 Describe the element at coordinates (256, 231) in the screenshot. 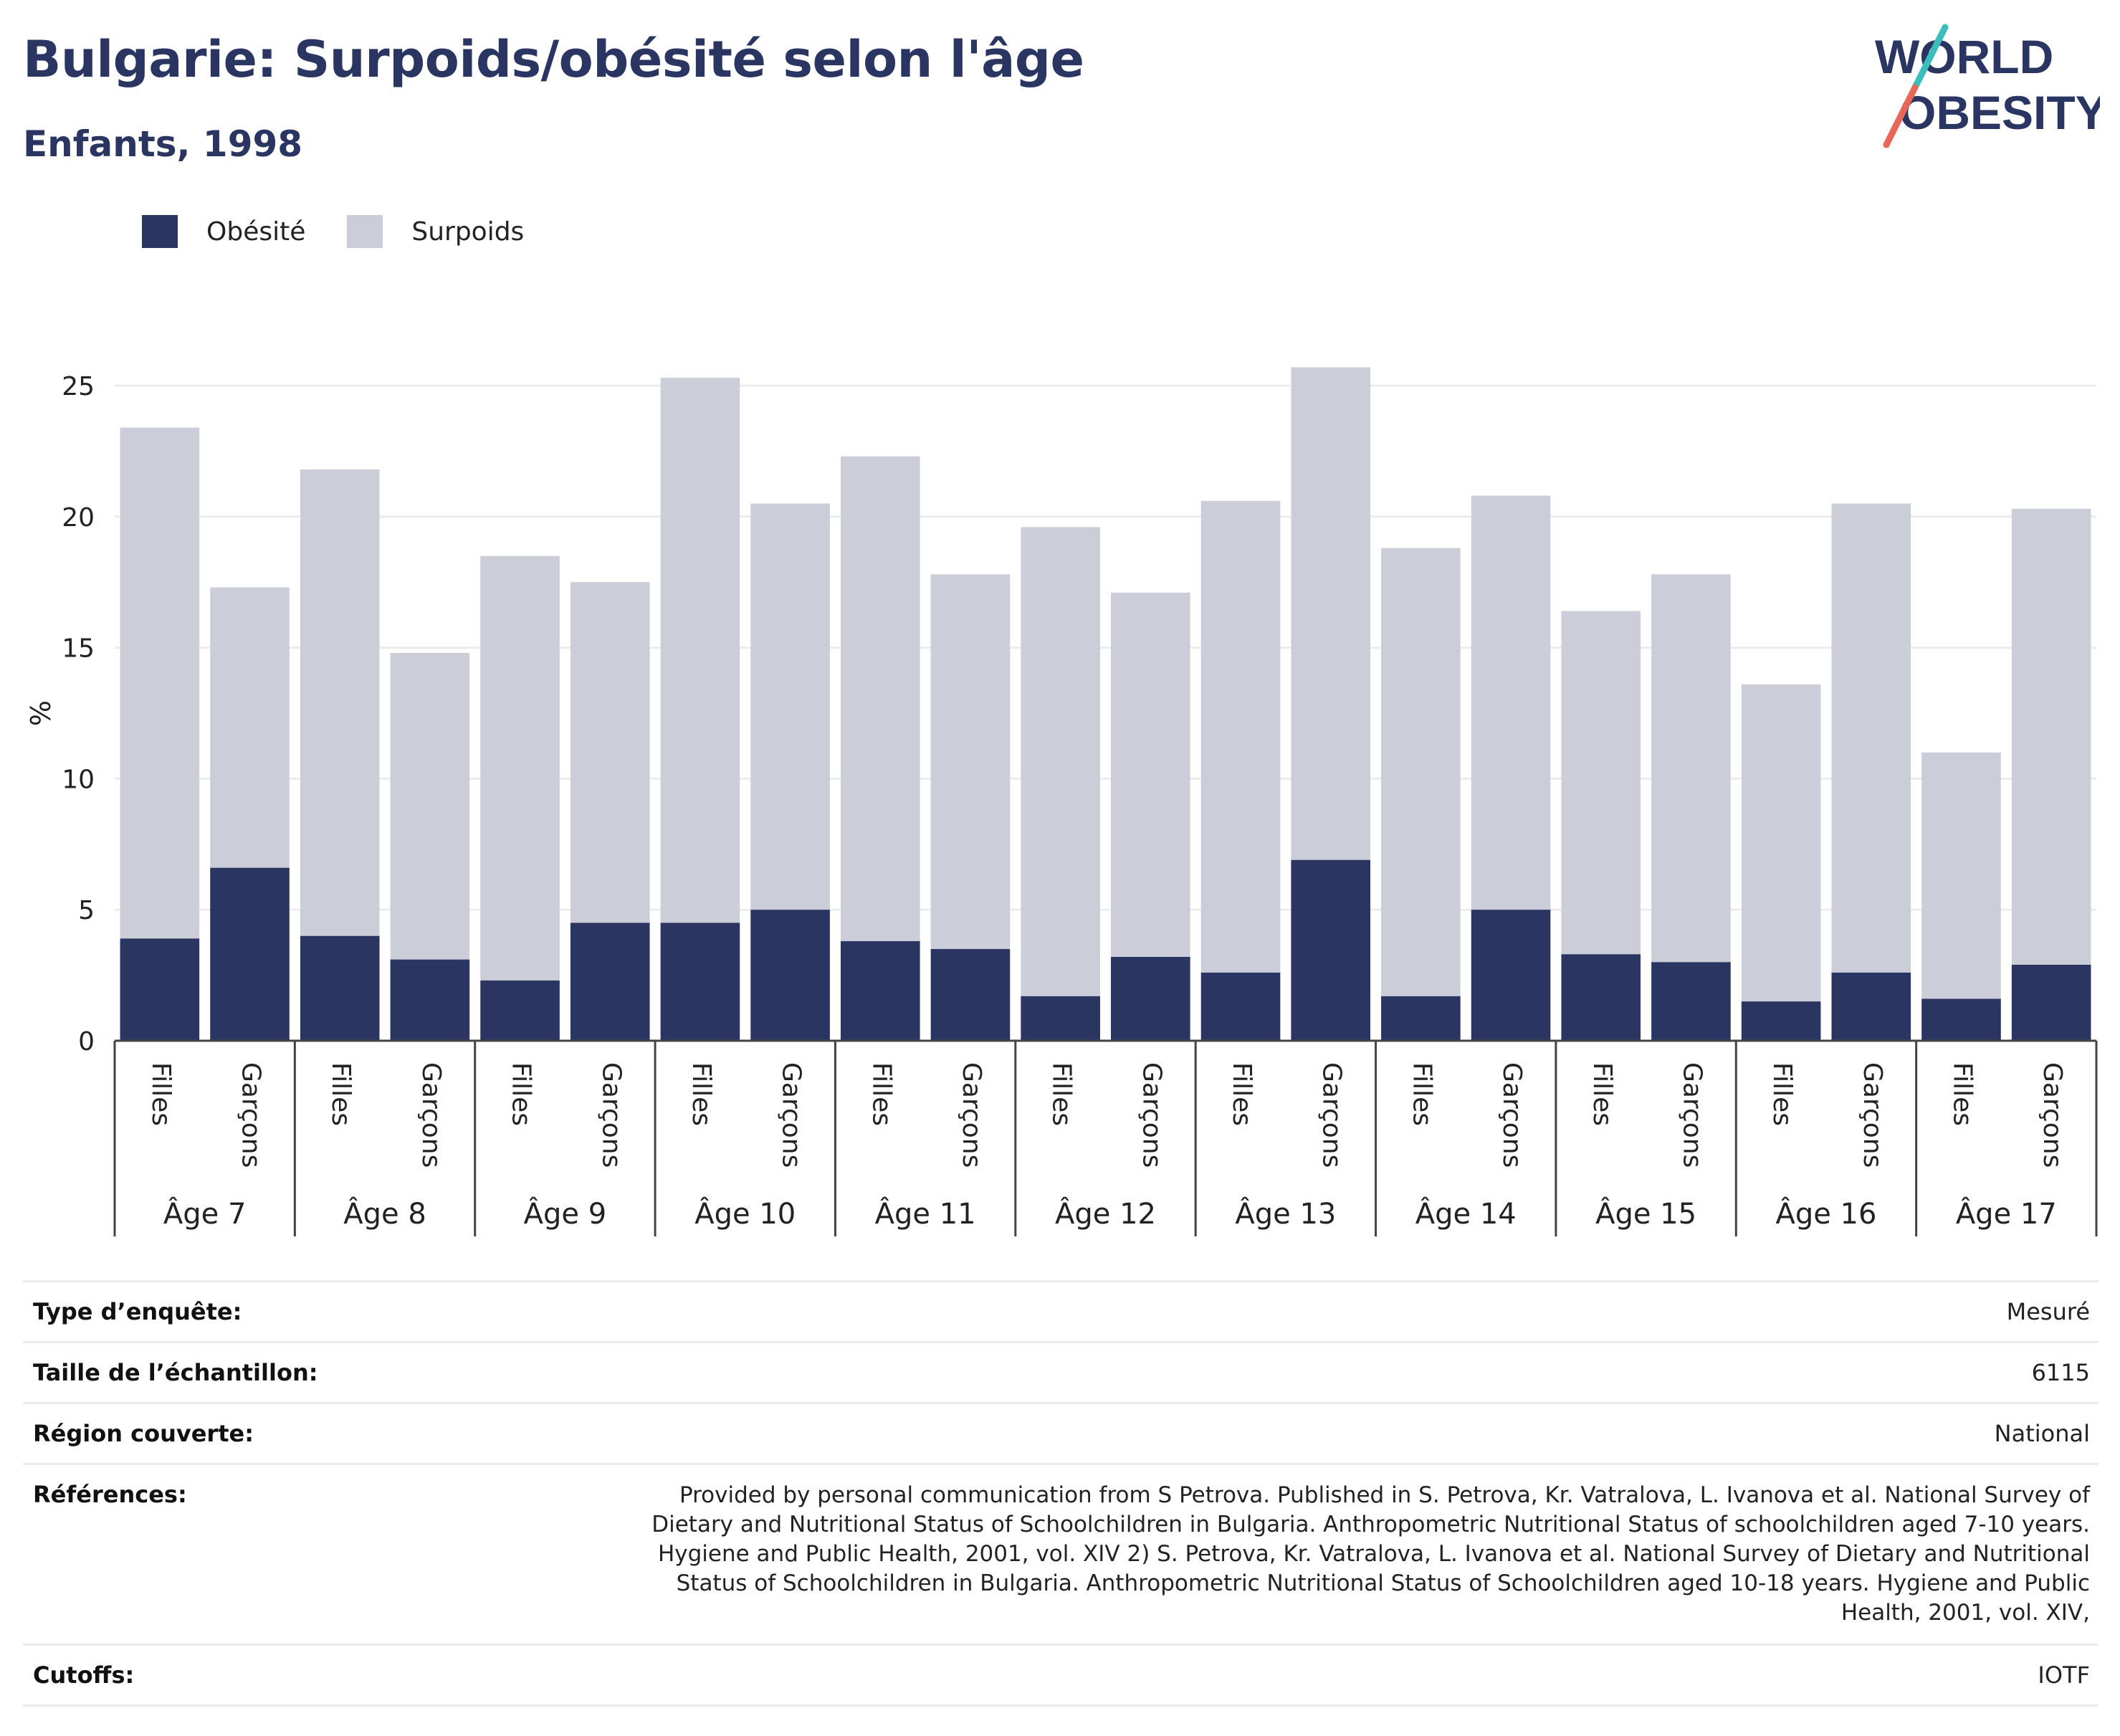

I see `legend-label-obesity: Obésité` at that location.